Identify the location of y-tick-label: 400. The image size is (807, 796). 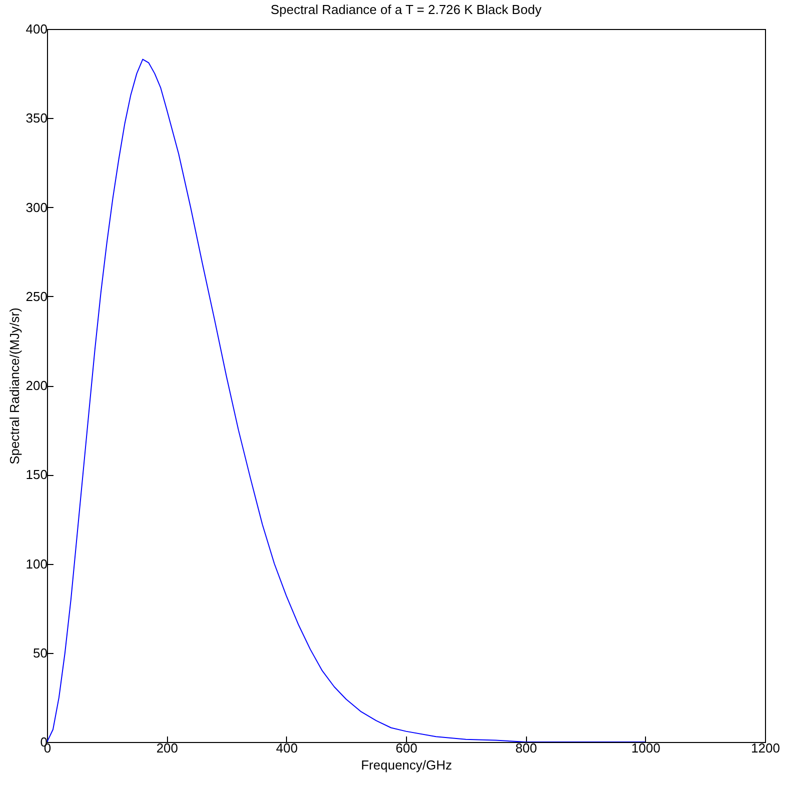
(37, 29).